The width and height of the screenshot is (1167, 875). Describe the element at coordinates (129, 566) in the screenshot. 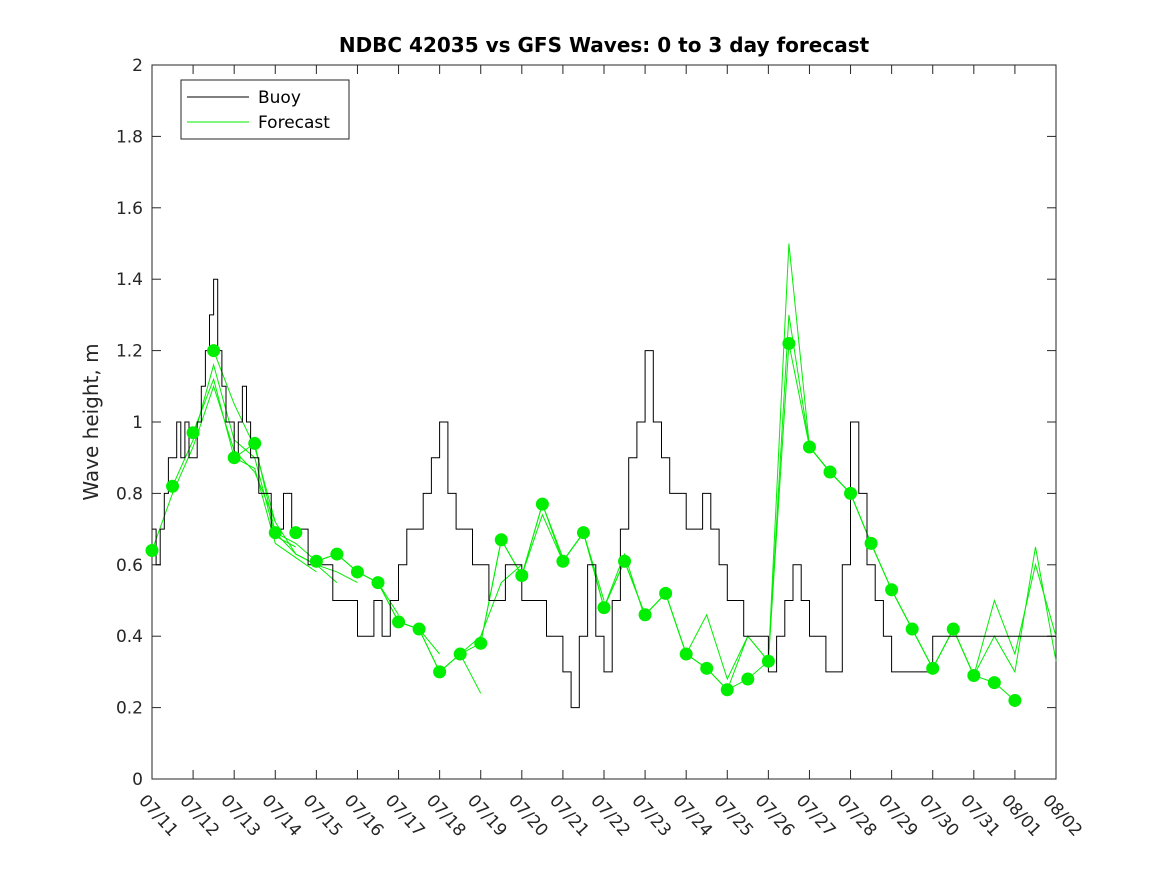

I see `y-tick-label: 0.6` at that location.